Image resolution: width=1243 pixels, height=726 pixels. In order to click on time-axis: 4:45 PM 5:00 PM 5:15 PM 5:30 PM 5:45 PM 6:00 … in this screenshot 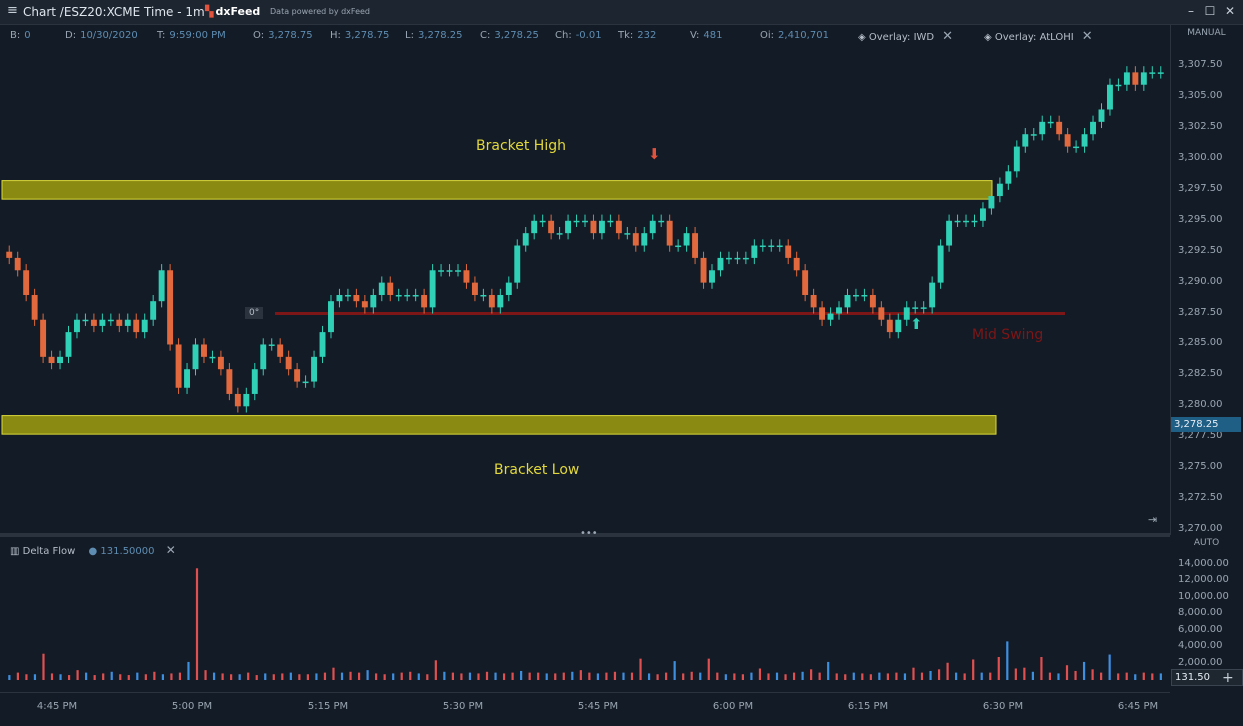, I will do `click(585, 709)`.